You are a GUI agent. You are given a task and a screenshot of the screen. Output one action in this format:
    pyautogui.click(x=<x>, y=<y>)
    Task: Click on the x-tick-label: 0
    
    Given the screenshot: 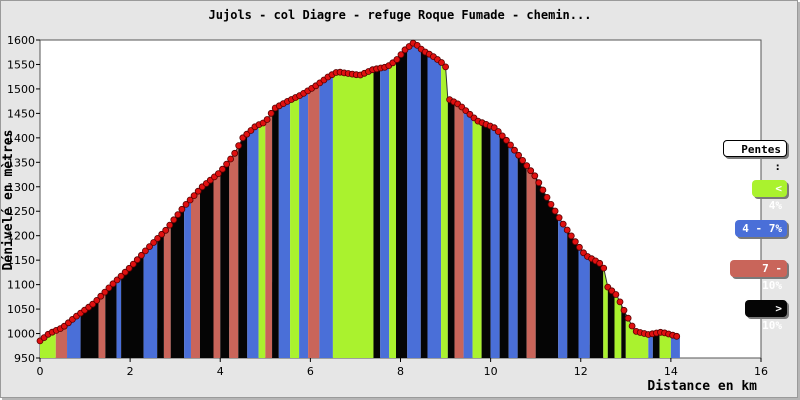 What is the action you would take?
    pyautogui.click(x=40, y=371)
    